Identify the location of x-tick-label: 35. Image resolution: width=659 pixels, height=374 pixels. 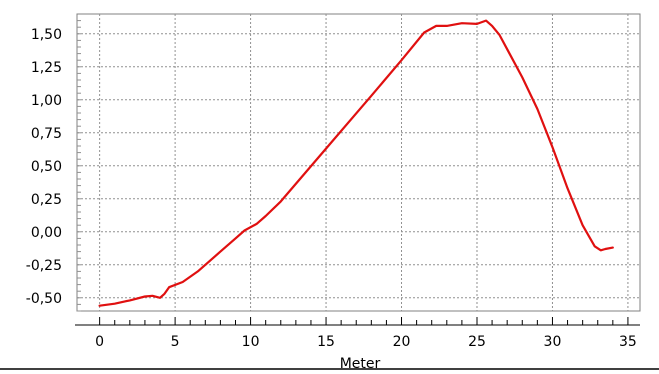
(628, 342).